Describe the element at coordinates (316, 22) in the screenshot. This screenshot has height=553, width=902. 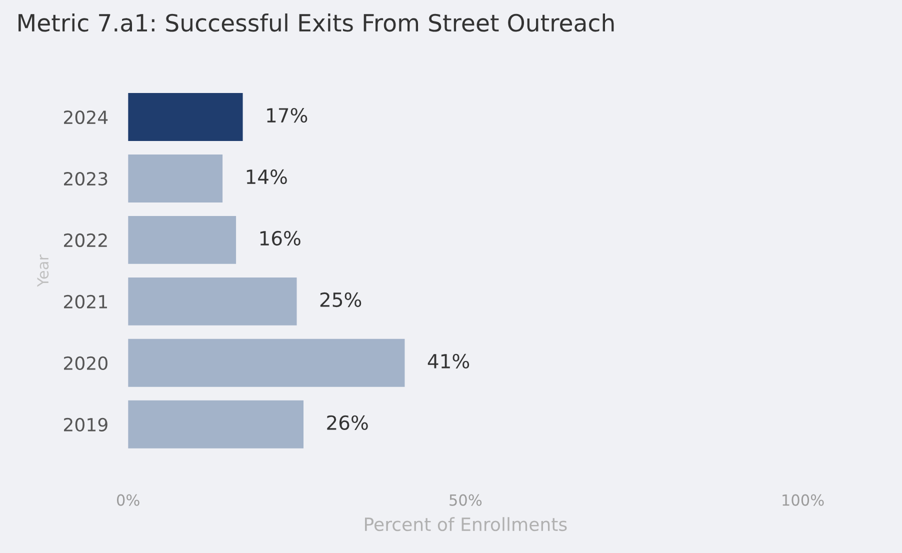
I see `chart-title: Metric 7.a1: Successful Exits From Street Outreach` at that location.